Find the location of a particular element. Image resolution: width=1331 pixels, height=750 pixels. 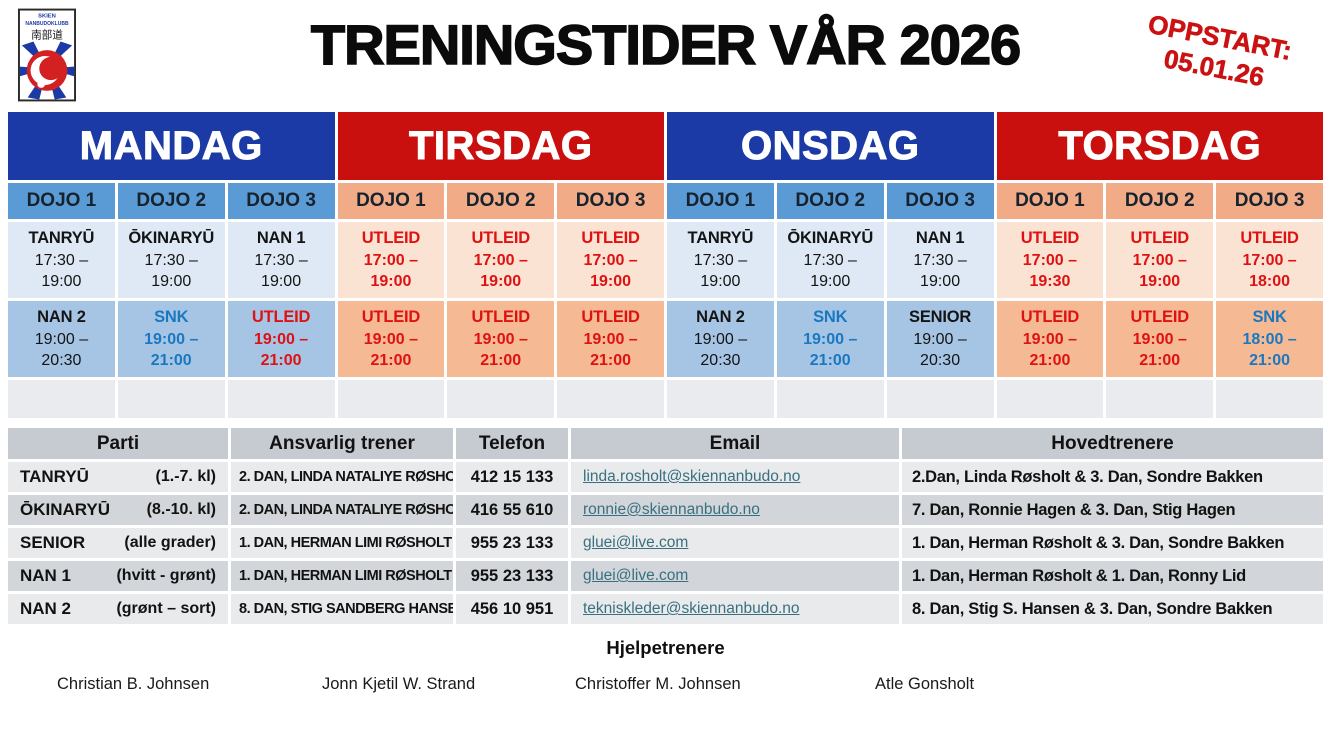

email-cell: tekniskleder@skiennanbudo.no is located at coordinates (735, 609).